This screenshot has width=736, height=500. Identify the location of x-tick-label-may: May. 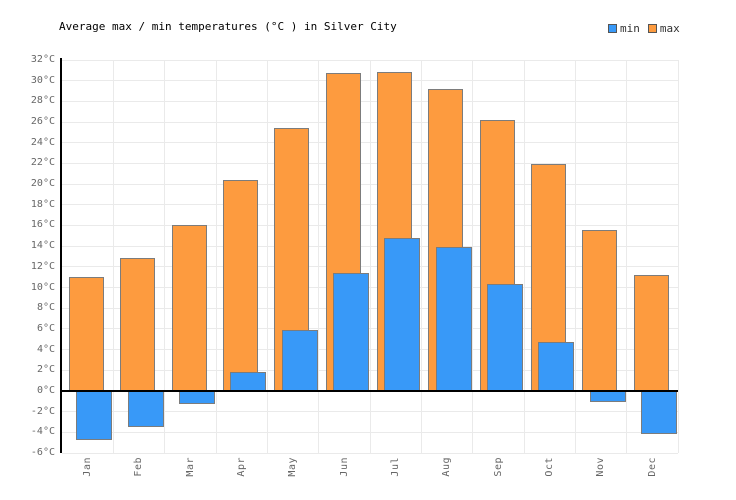
(293, 467).